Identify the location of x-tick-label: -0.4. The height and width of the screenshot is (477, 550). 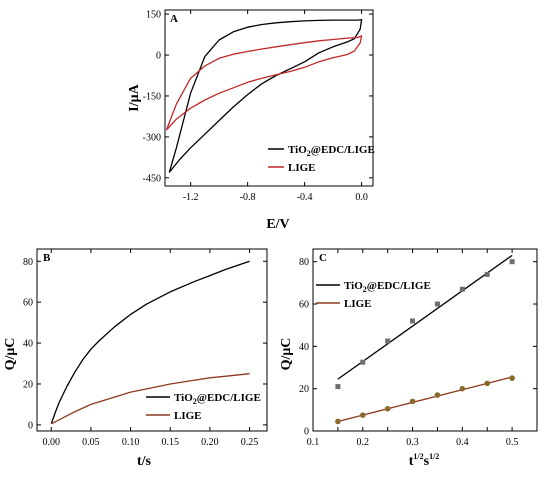
(305, 197).